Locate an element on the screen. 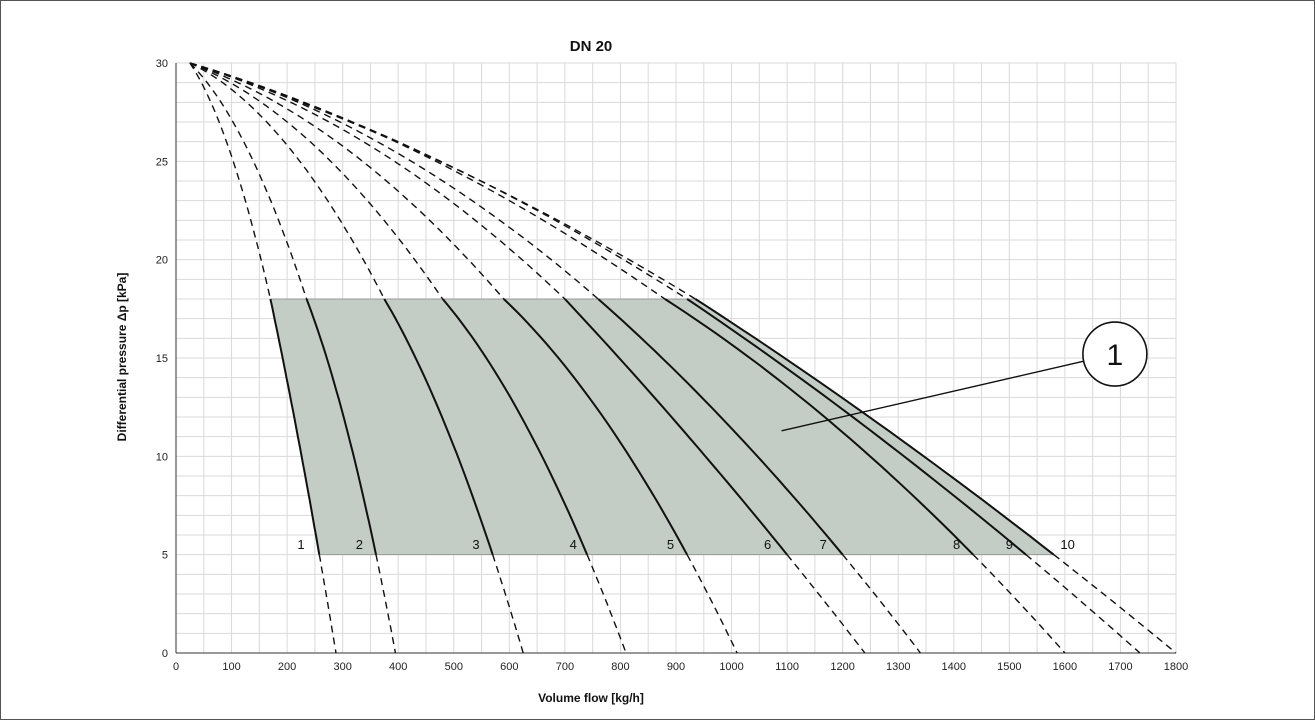  x-tick-label: 1800 is located at coordinates (1176, 667).